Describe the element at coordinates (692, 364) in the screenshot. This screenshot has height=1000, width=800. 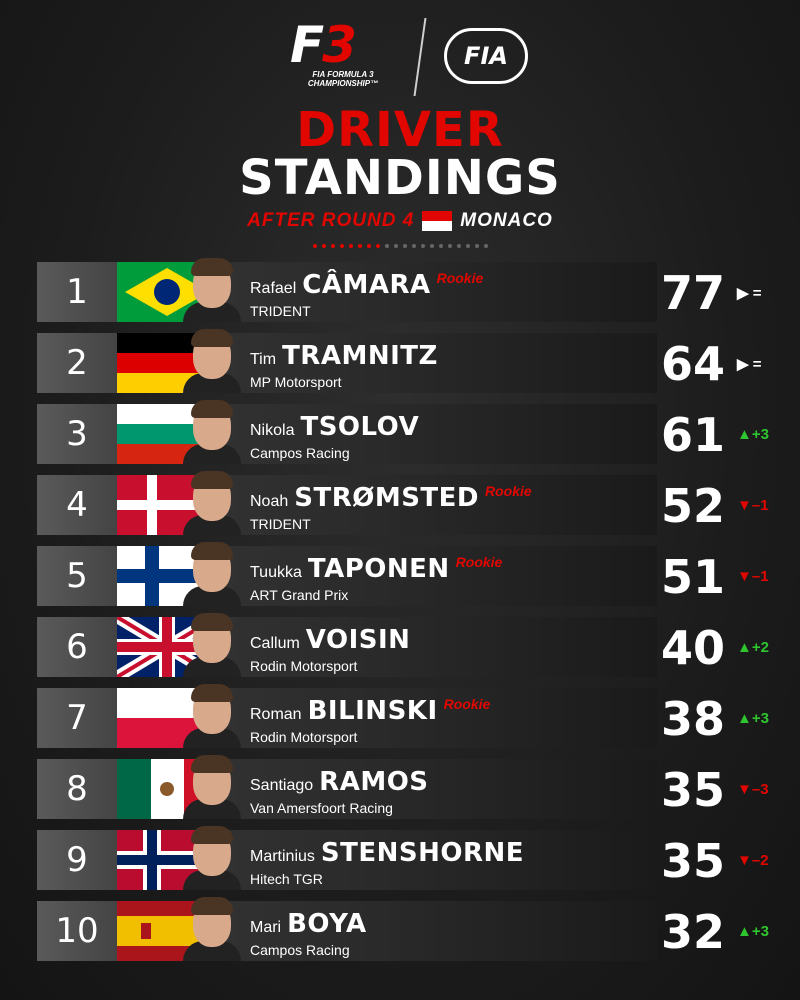
I see `points-value: 64` at that location.